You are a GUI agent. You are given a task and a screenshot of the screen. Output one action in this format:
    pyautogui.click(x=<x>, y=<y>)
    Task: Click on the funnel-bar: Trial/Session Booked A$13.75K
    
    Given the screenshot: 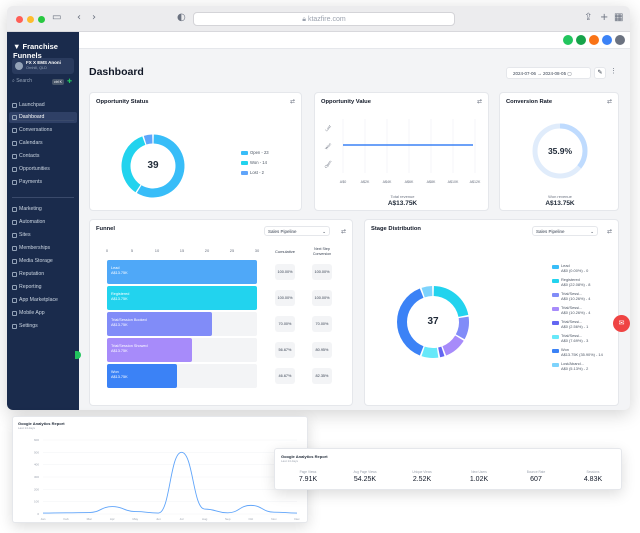 What is the action you would take?
    pyautogui.click(x=159, y=324)
    